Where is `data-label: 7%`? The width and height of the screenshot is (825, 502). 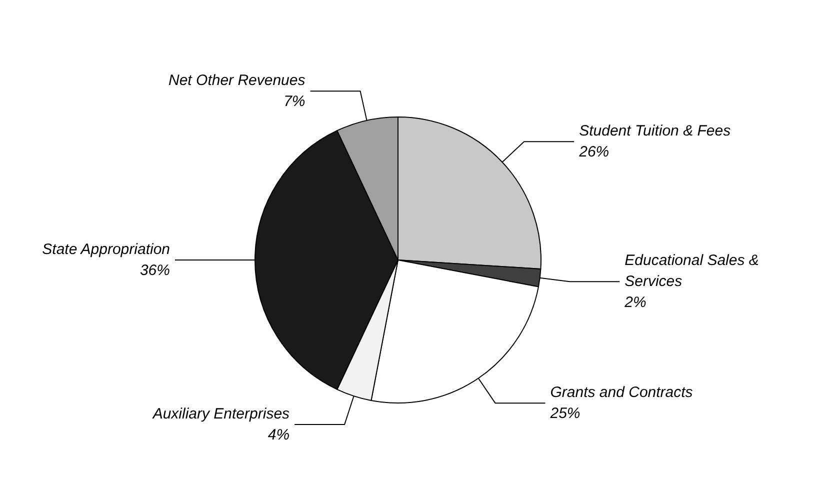 data-label: 7% is located at coordinates (295, 101).